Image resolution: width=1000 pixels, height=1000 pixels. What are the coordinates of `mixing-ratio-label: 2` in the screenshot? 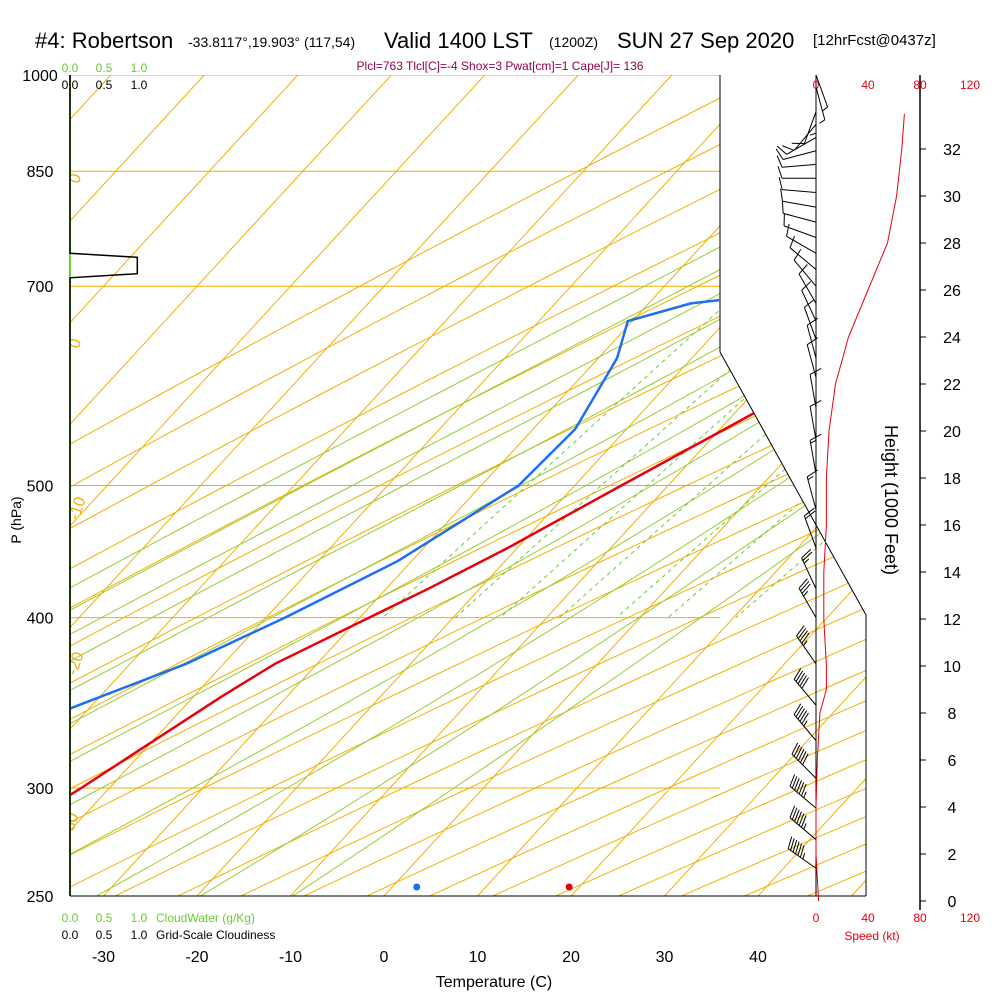 It's located at (308, 909).